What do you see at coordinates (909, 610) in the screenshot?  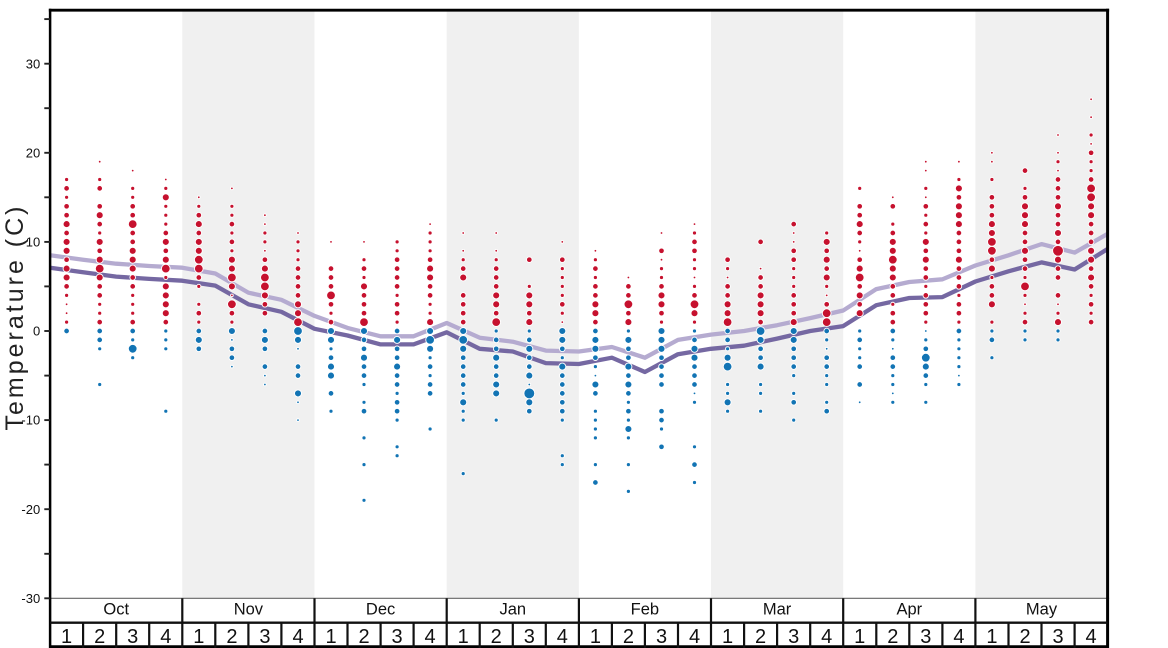 I see `svg-text: Apr` at bounding box center [909, 610].